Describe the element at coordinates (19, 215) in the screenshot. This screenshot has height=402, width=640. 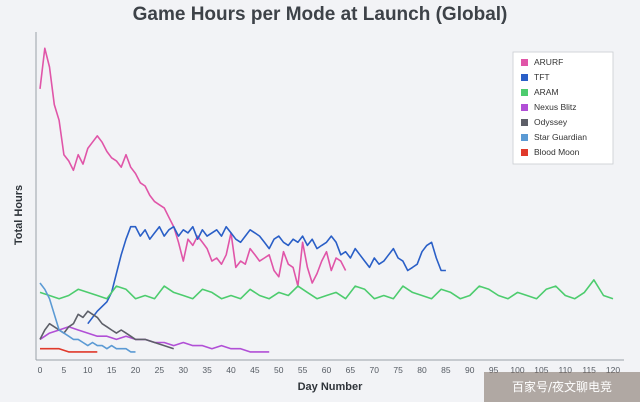
I see `y-axis-label: Total Hours` at that location.